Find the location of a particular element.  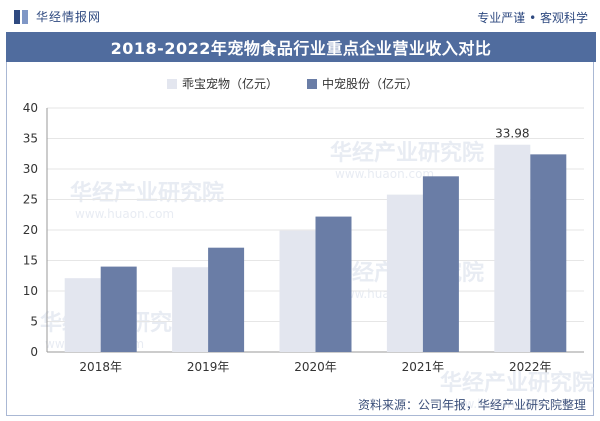

y-tick-label: 0 is located at coordinates (34, 352).